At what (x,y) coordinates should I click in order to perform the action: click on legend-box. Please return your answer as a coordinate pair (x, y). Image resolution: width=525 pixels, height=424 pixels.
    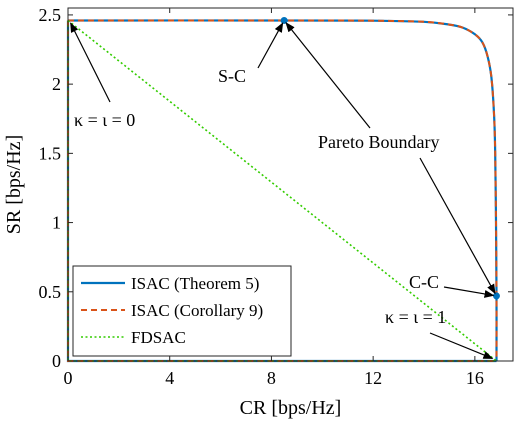
    Looking at the image, I should click on (182, 311).